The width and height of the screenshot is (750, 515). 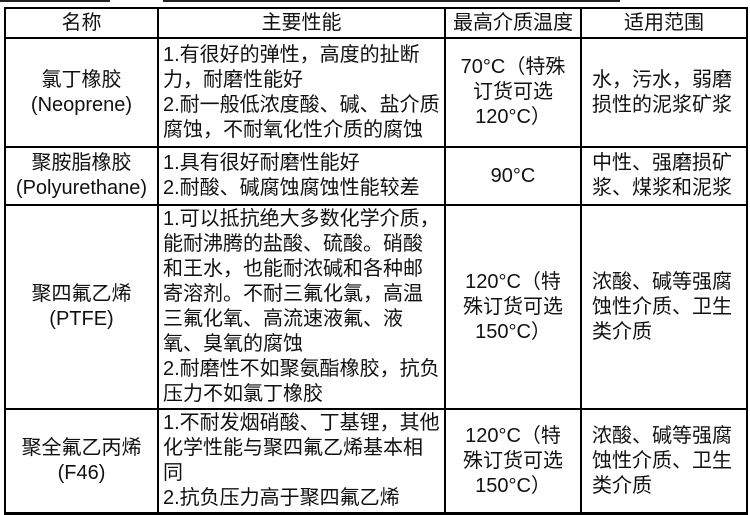 I want to click on header-row: 名称 主要性能 最高介质温度 适用范围, so click(x=376, y=23).